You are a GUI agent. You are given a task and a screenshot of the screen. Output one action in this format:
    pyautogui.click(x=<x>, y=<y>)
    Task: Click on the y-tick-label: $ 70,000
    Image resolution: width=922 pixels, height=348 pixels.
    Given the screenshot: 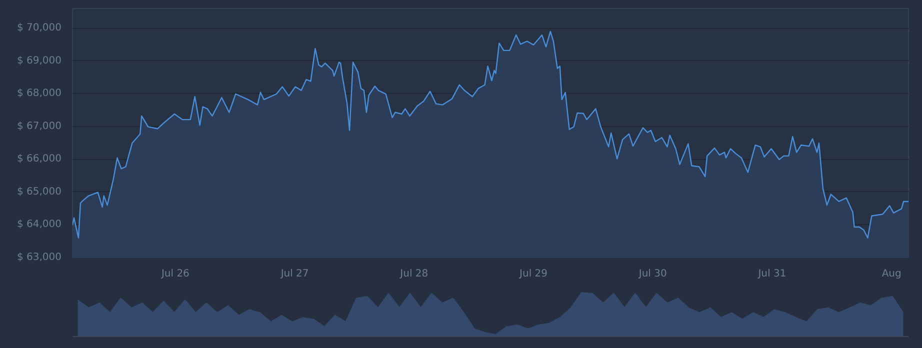 What is the action you would take?
    pyautogui.click(x=39, y=28)
    